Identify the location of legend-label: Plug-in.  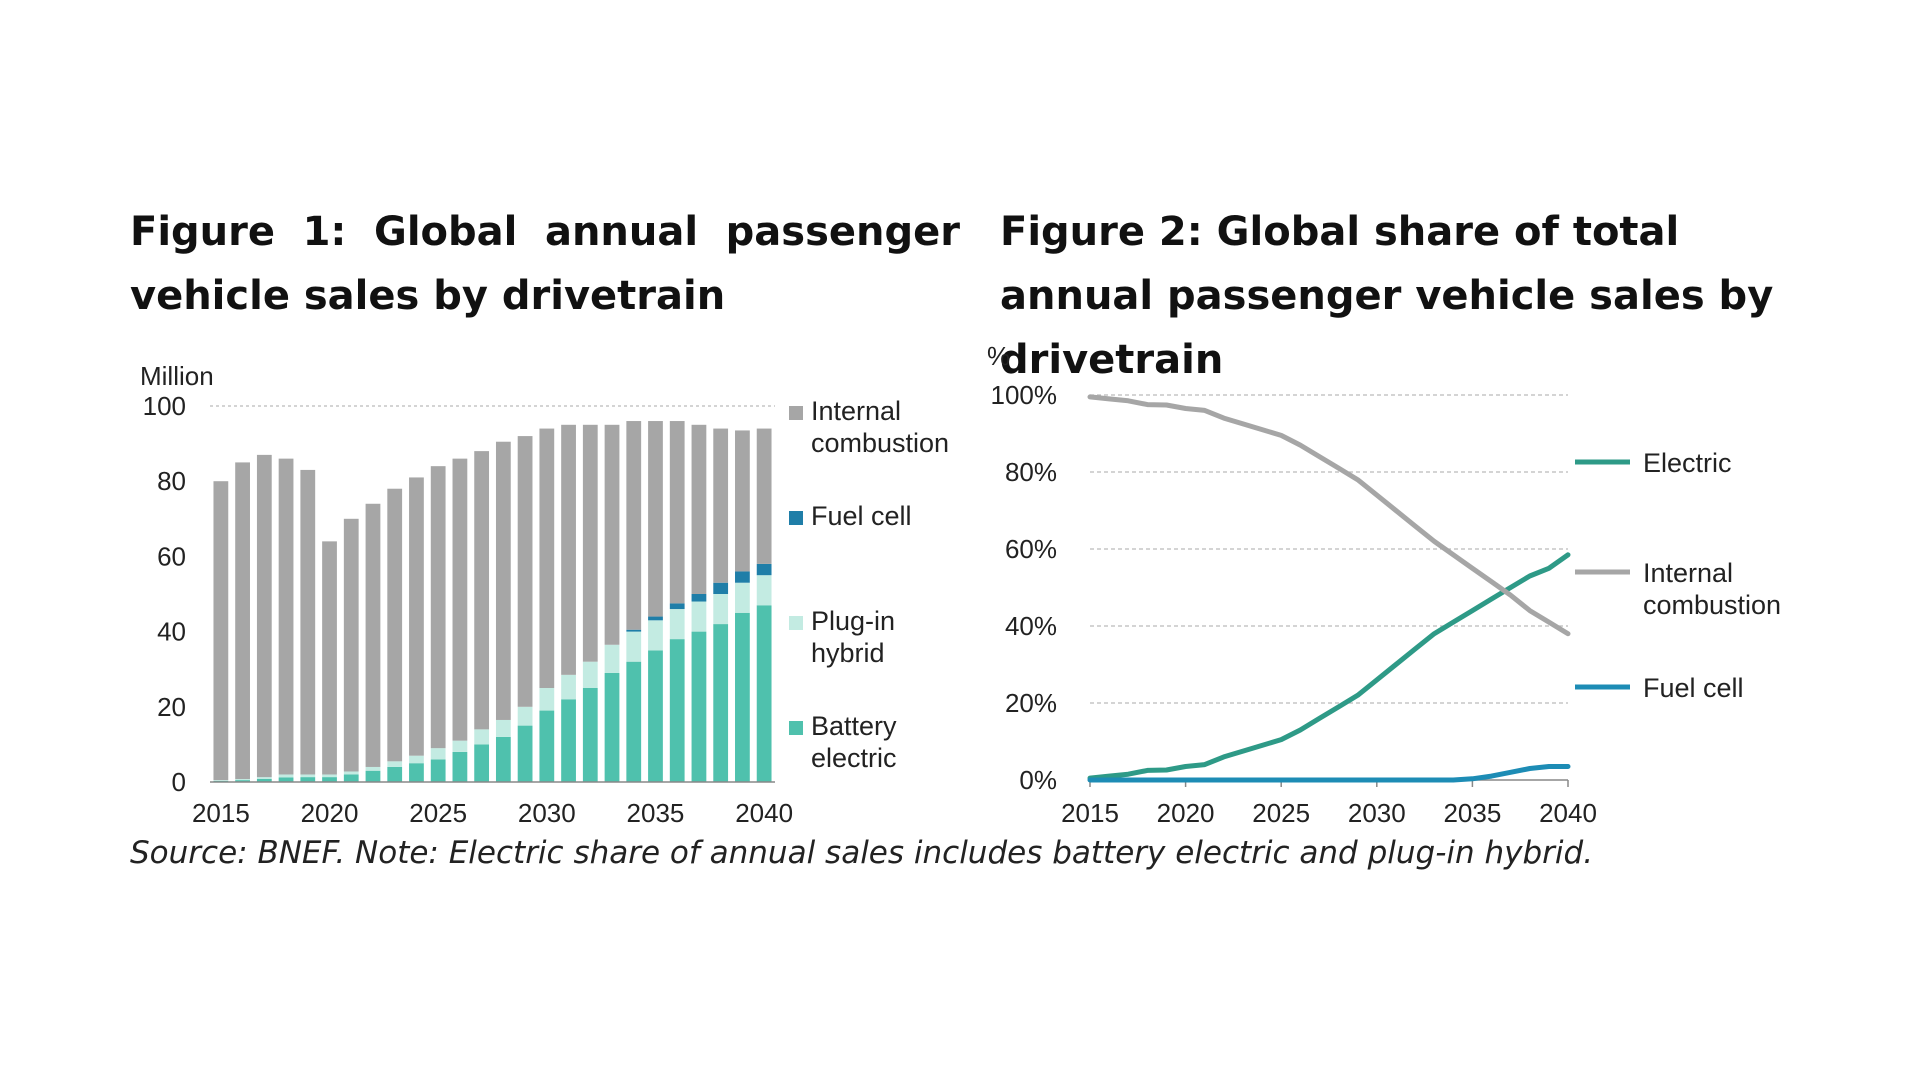
(853, 621).